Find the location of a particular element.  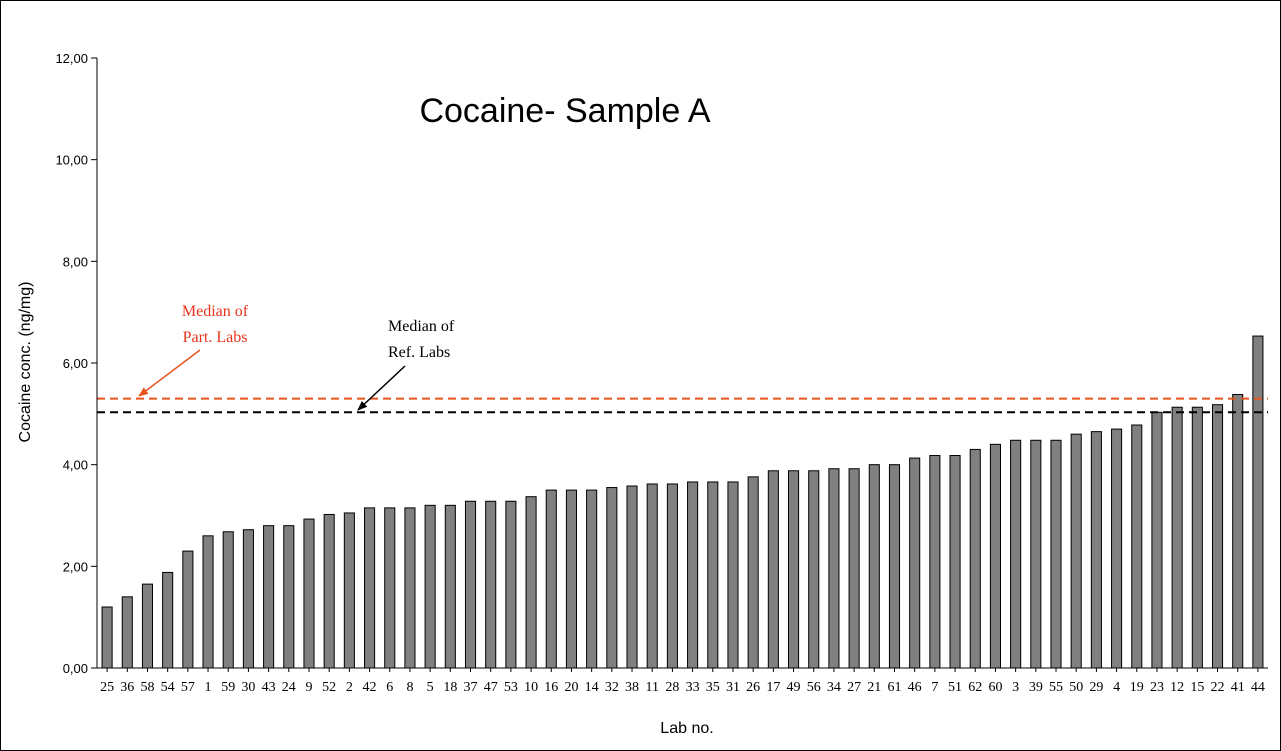

x-tick-label: 18 is located at coordinates (450, 687).